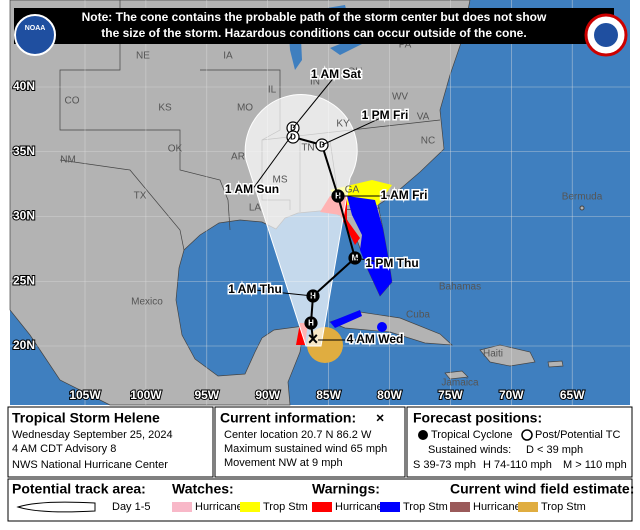 The image size is (640, 530). What do you see at coordinates (328, 395) in the screenshot?
I see `longitude-label: 85W` at bounding box center [328, 395].